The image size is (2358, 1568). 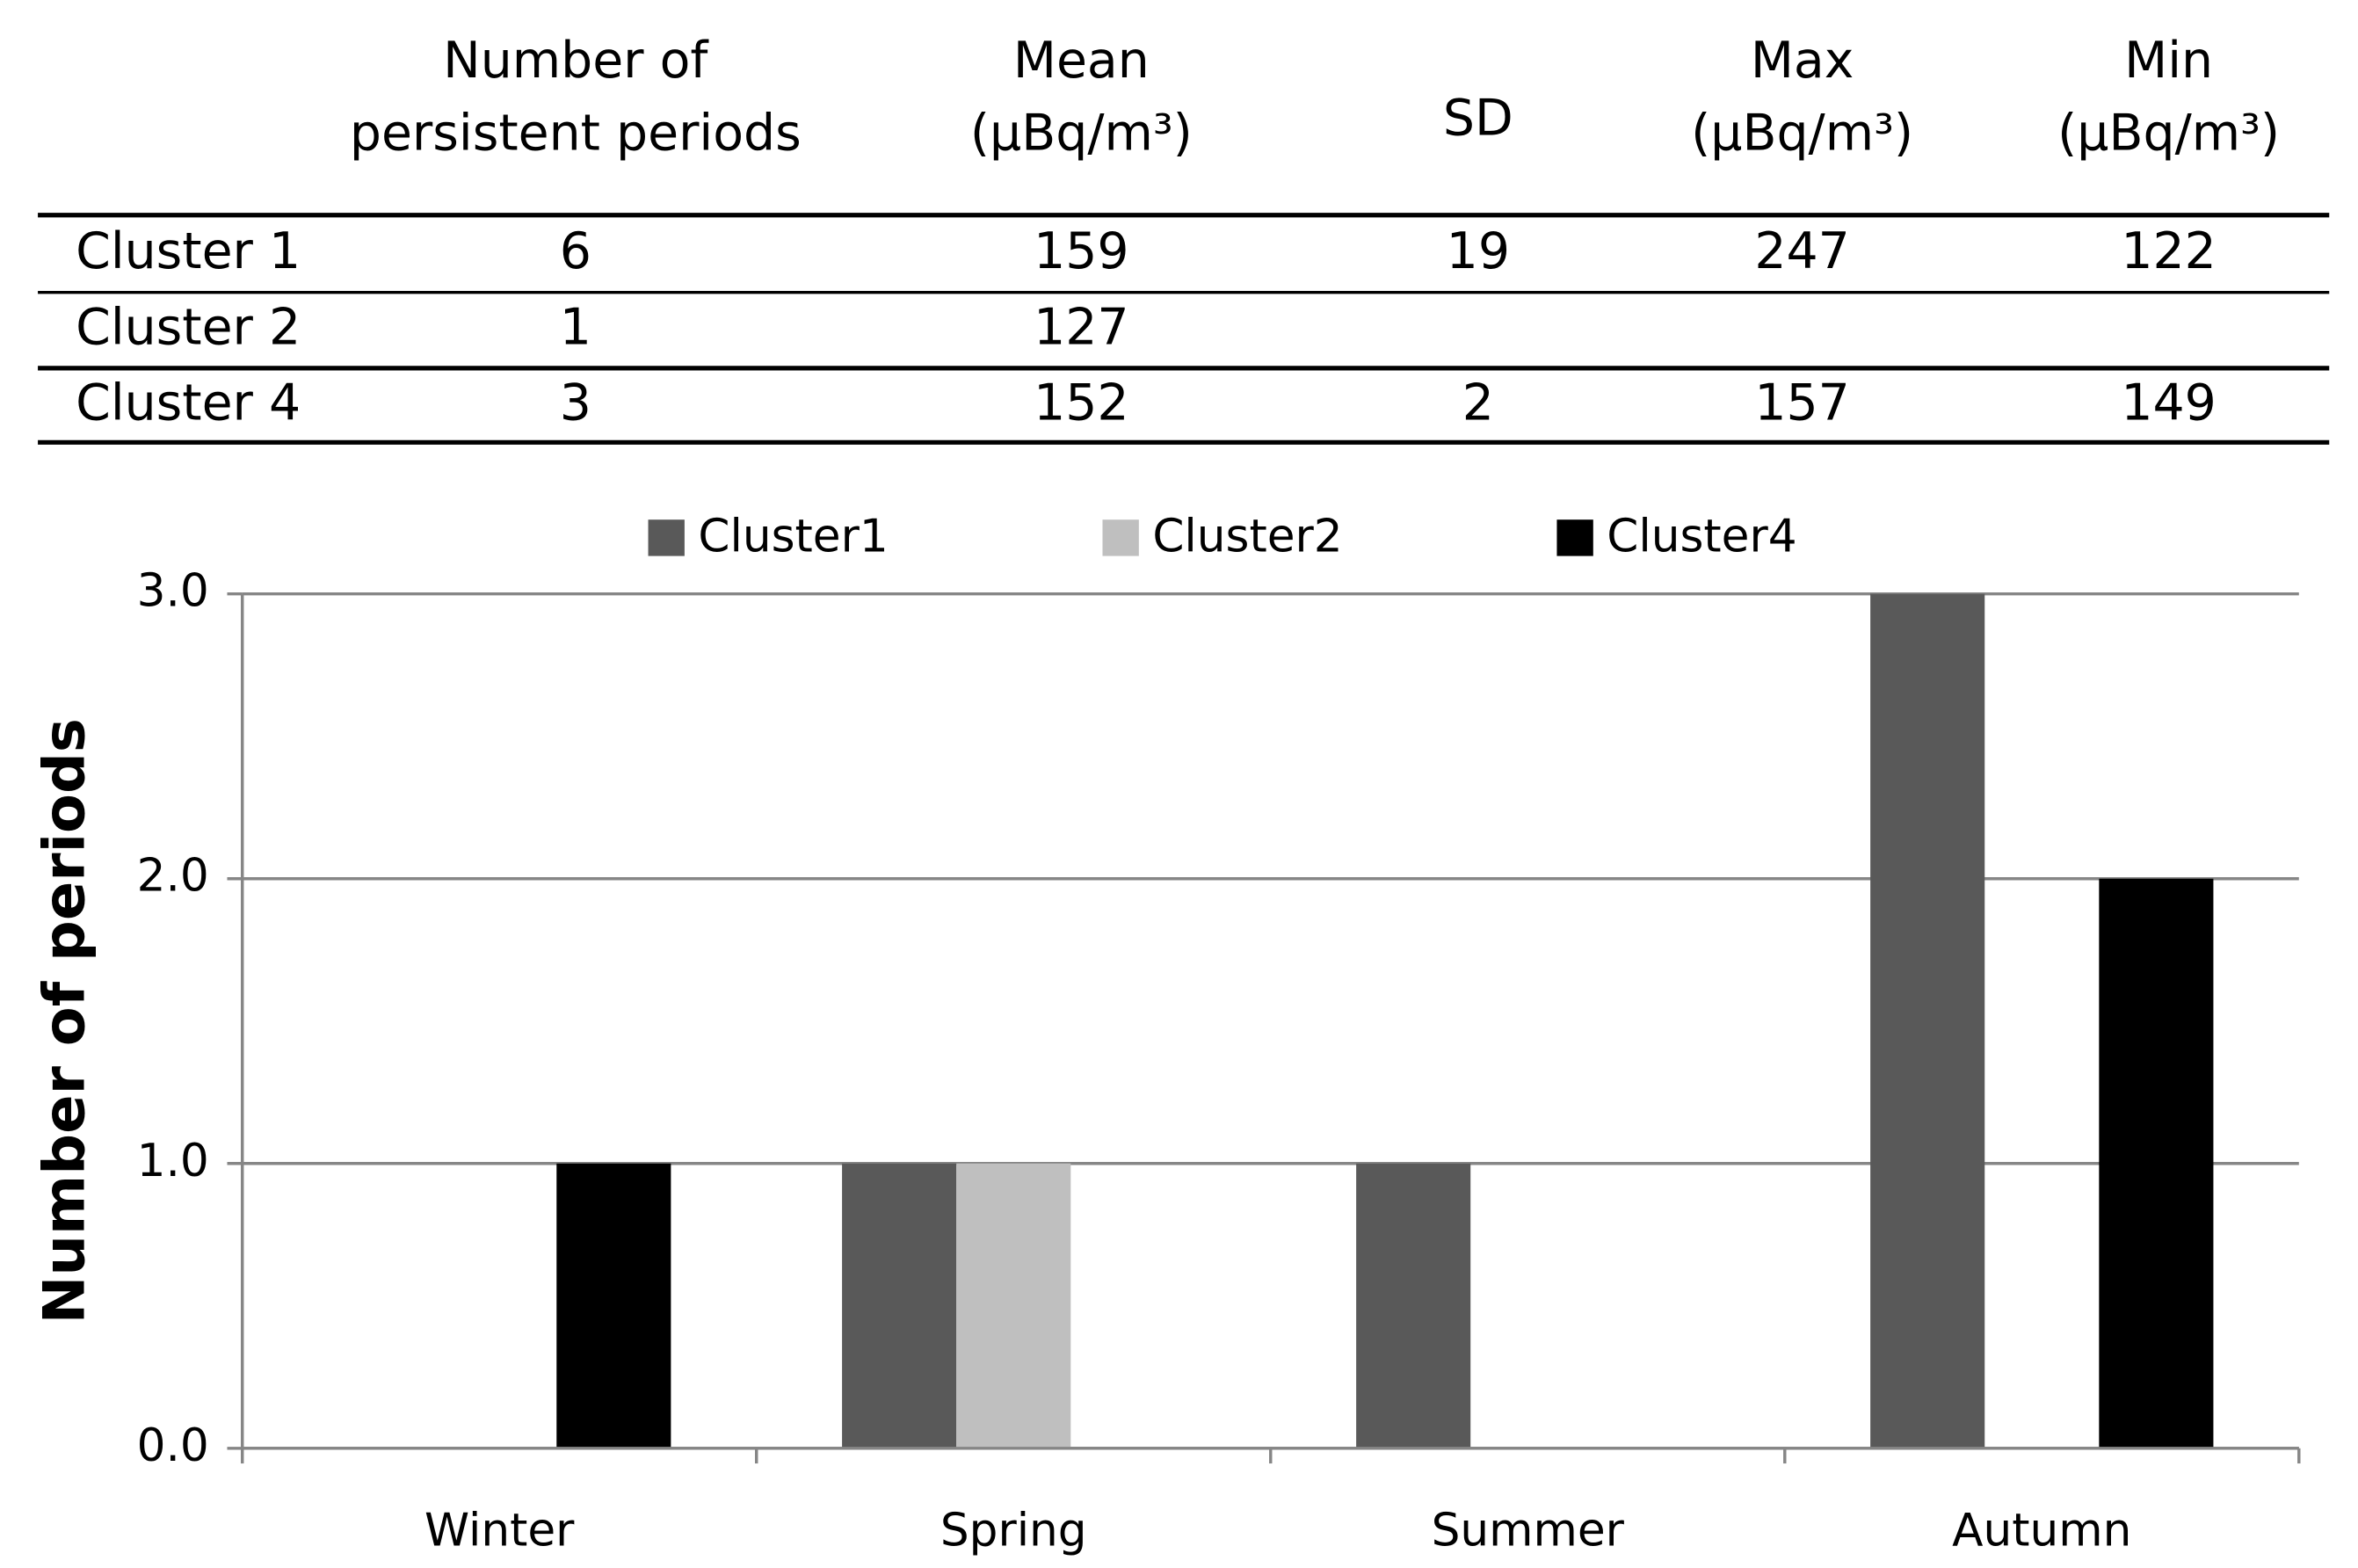 I want to click on legend-label: Cluster2, so click(x=1247, y=537).